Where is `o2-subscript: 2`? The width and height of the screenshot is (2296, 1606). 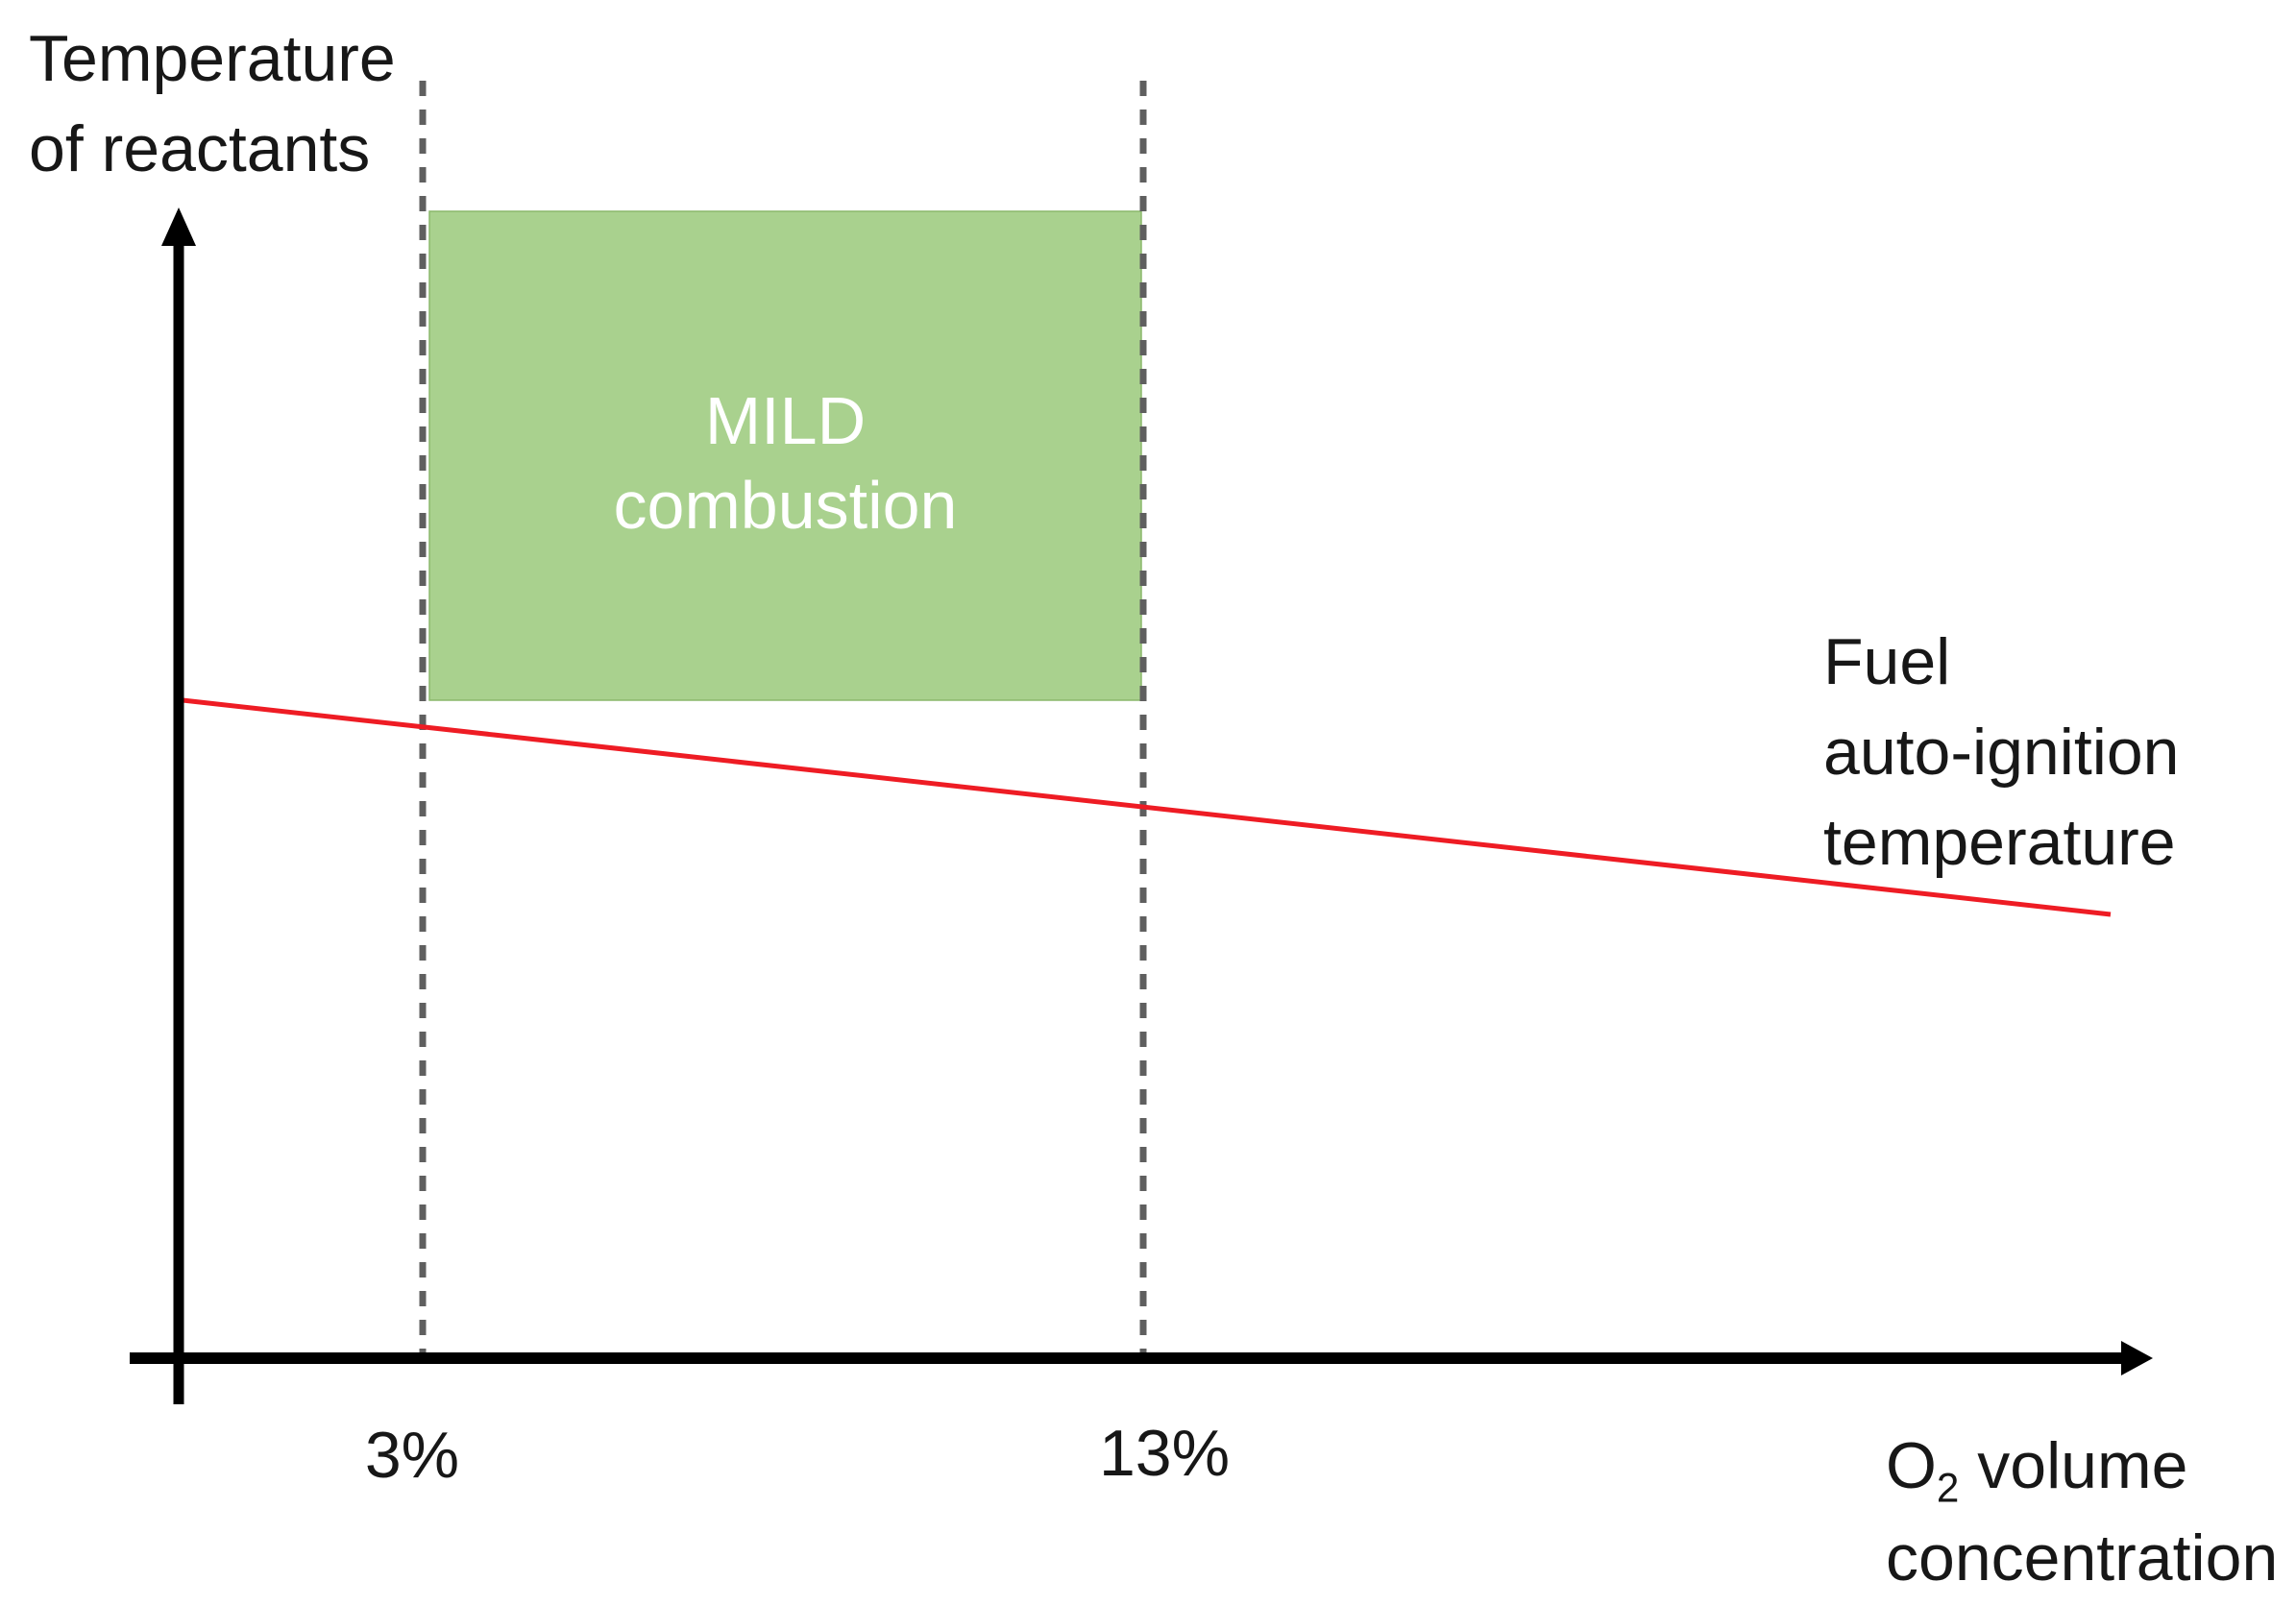 o2-subscript: 2 is located at coordinates (1948, 1488).